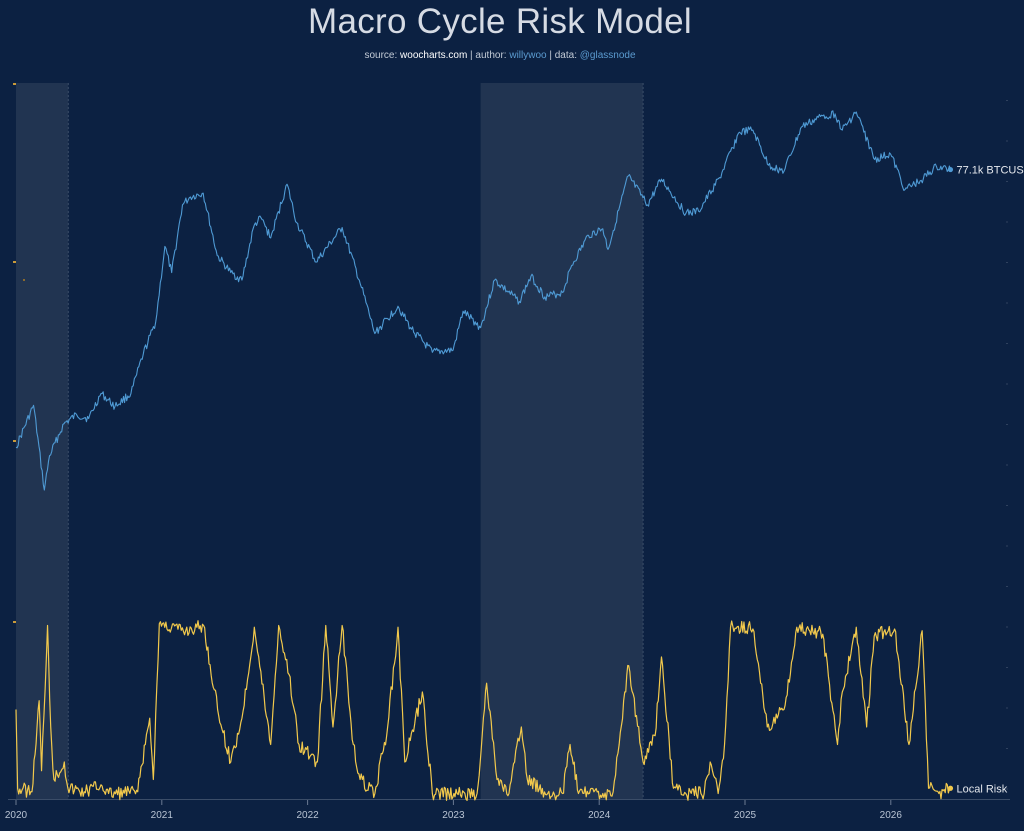  Describe the element at coordinates (528, 55) in the screenshot. I see `author-link: willywoo` at that location.